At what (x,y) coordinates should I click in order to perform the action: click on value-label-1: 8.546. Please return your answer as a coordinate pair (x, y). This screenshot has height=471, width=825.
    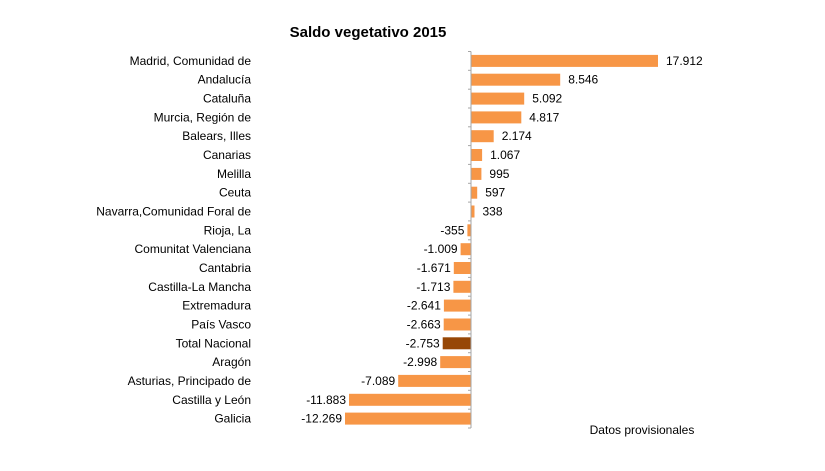
    Looking at the image, I should click on (583, 80).